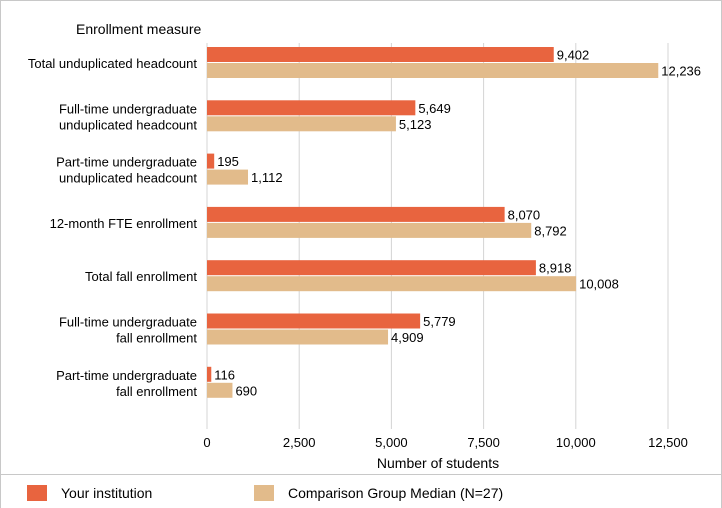  What do you see at coordinates (264, 493) in the screenshot?
I see `legend-swatch-comparison` at bounding box center [264, 493].